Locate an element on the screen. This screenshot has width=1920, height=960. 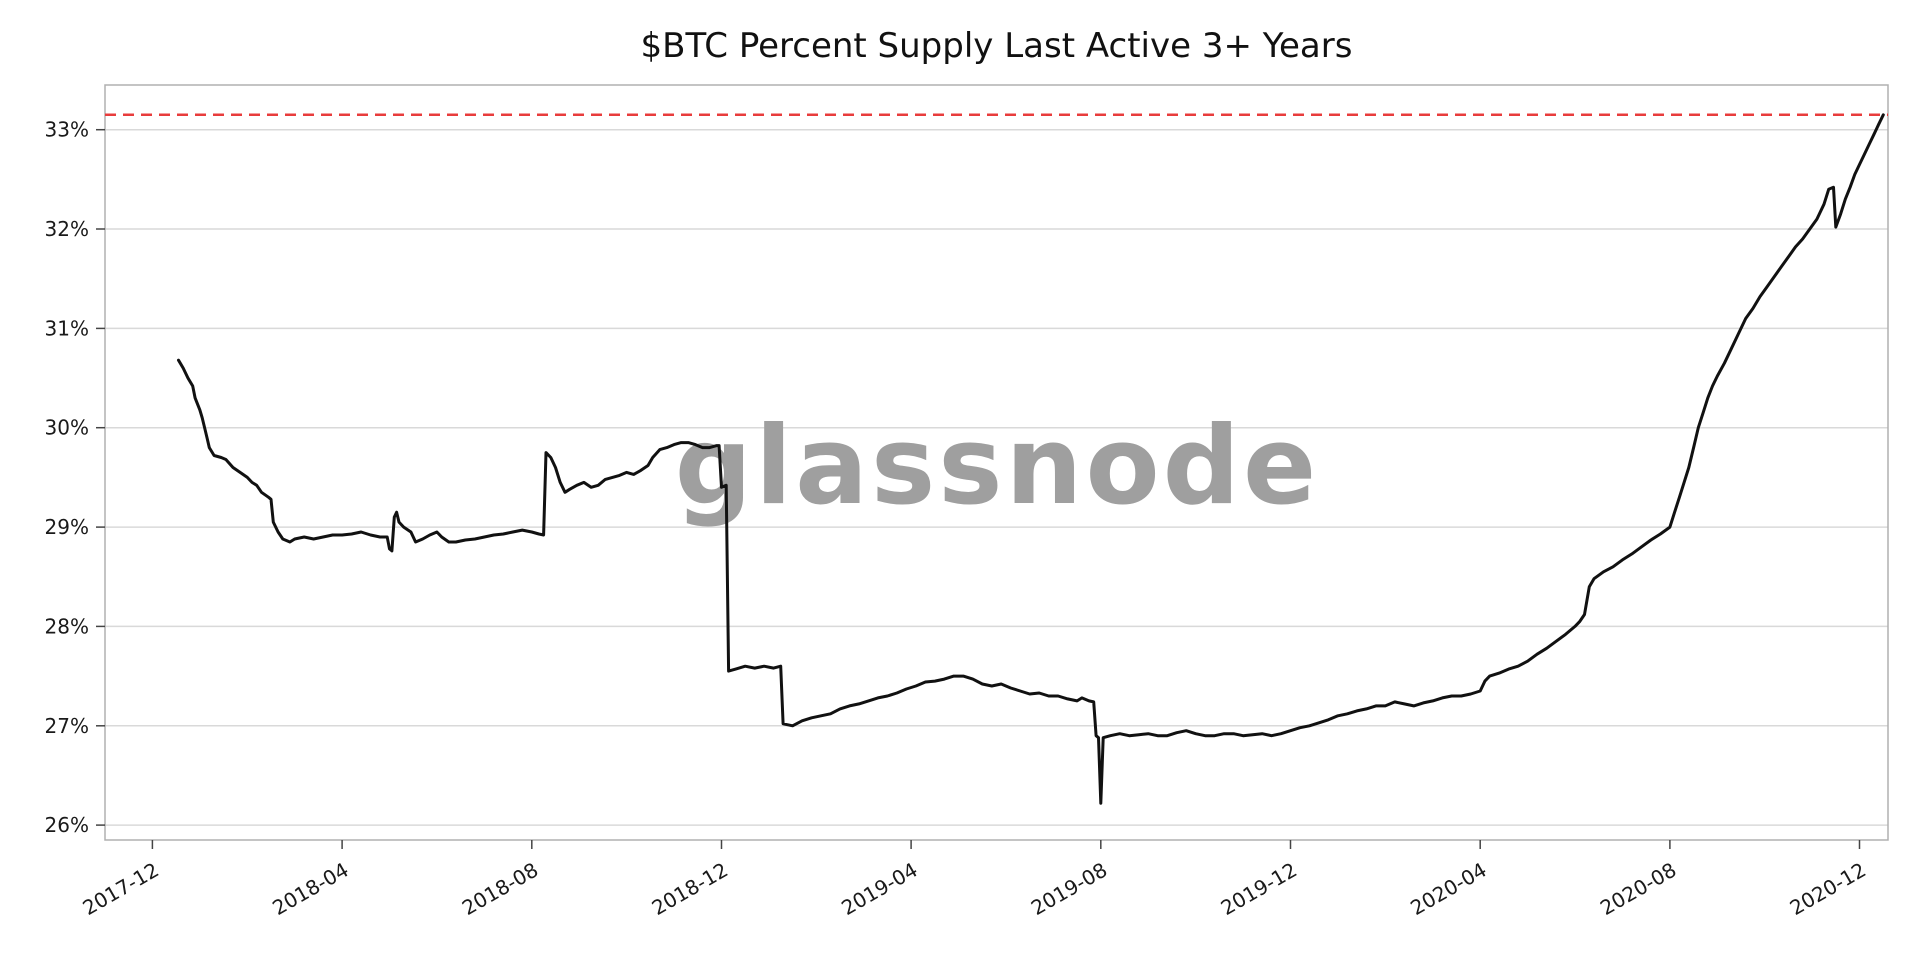
x-tick-label: 2018-04 is located at coordinates (310, 889).